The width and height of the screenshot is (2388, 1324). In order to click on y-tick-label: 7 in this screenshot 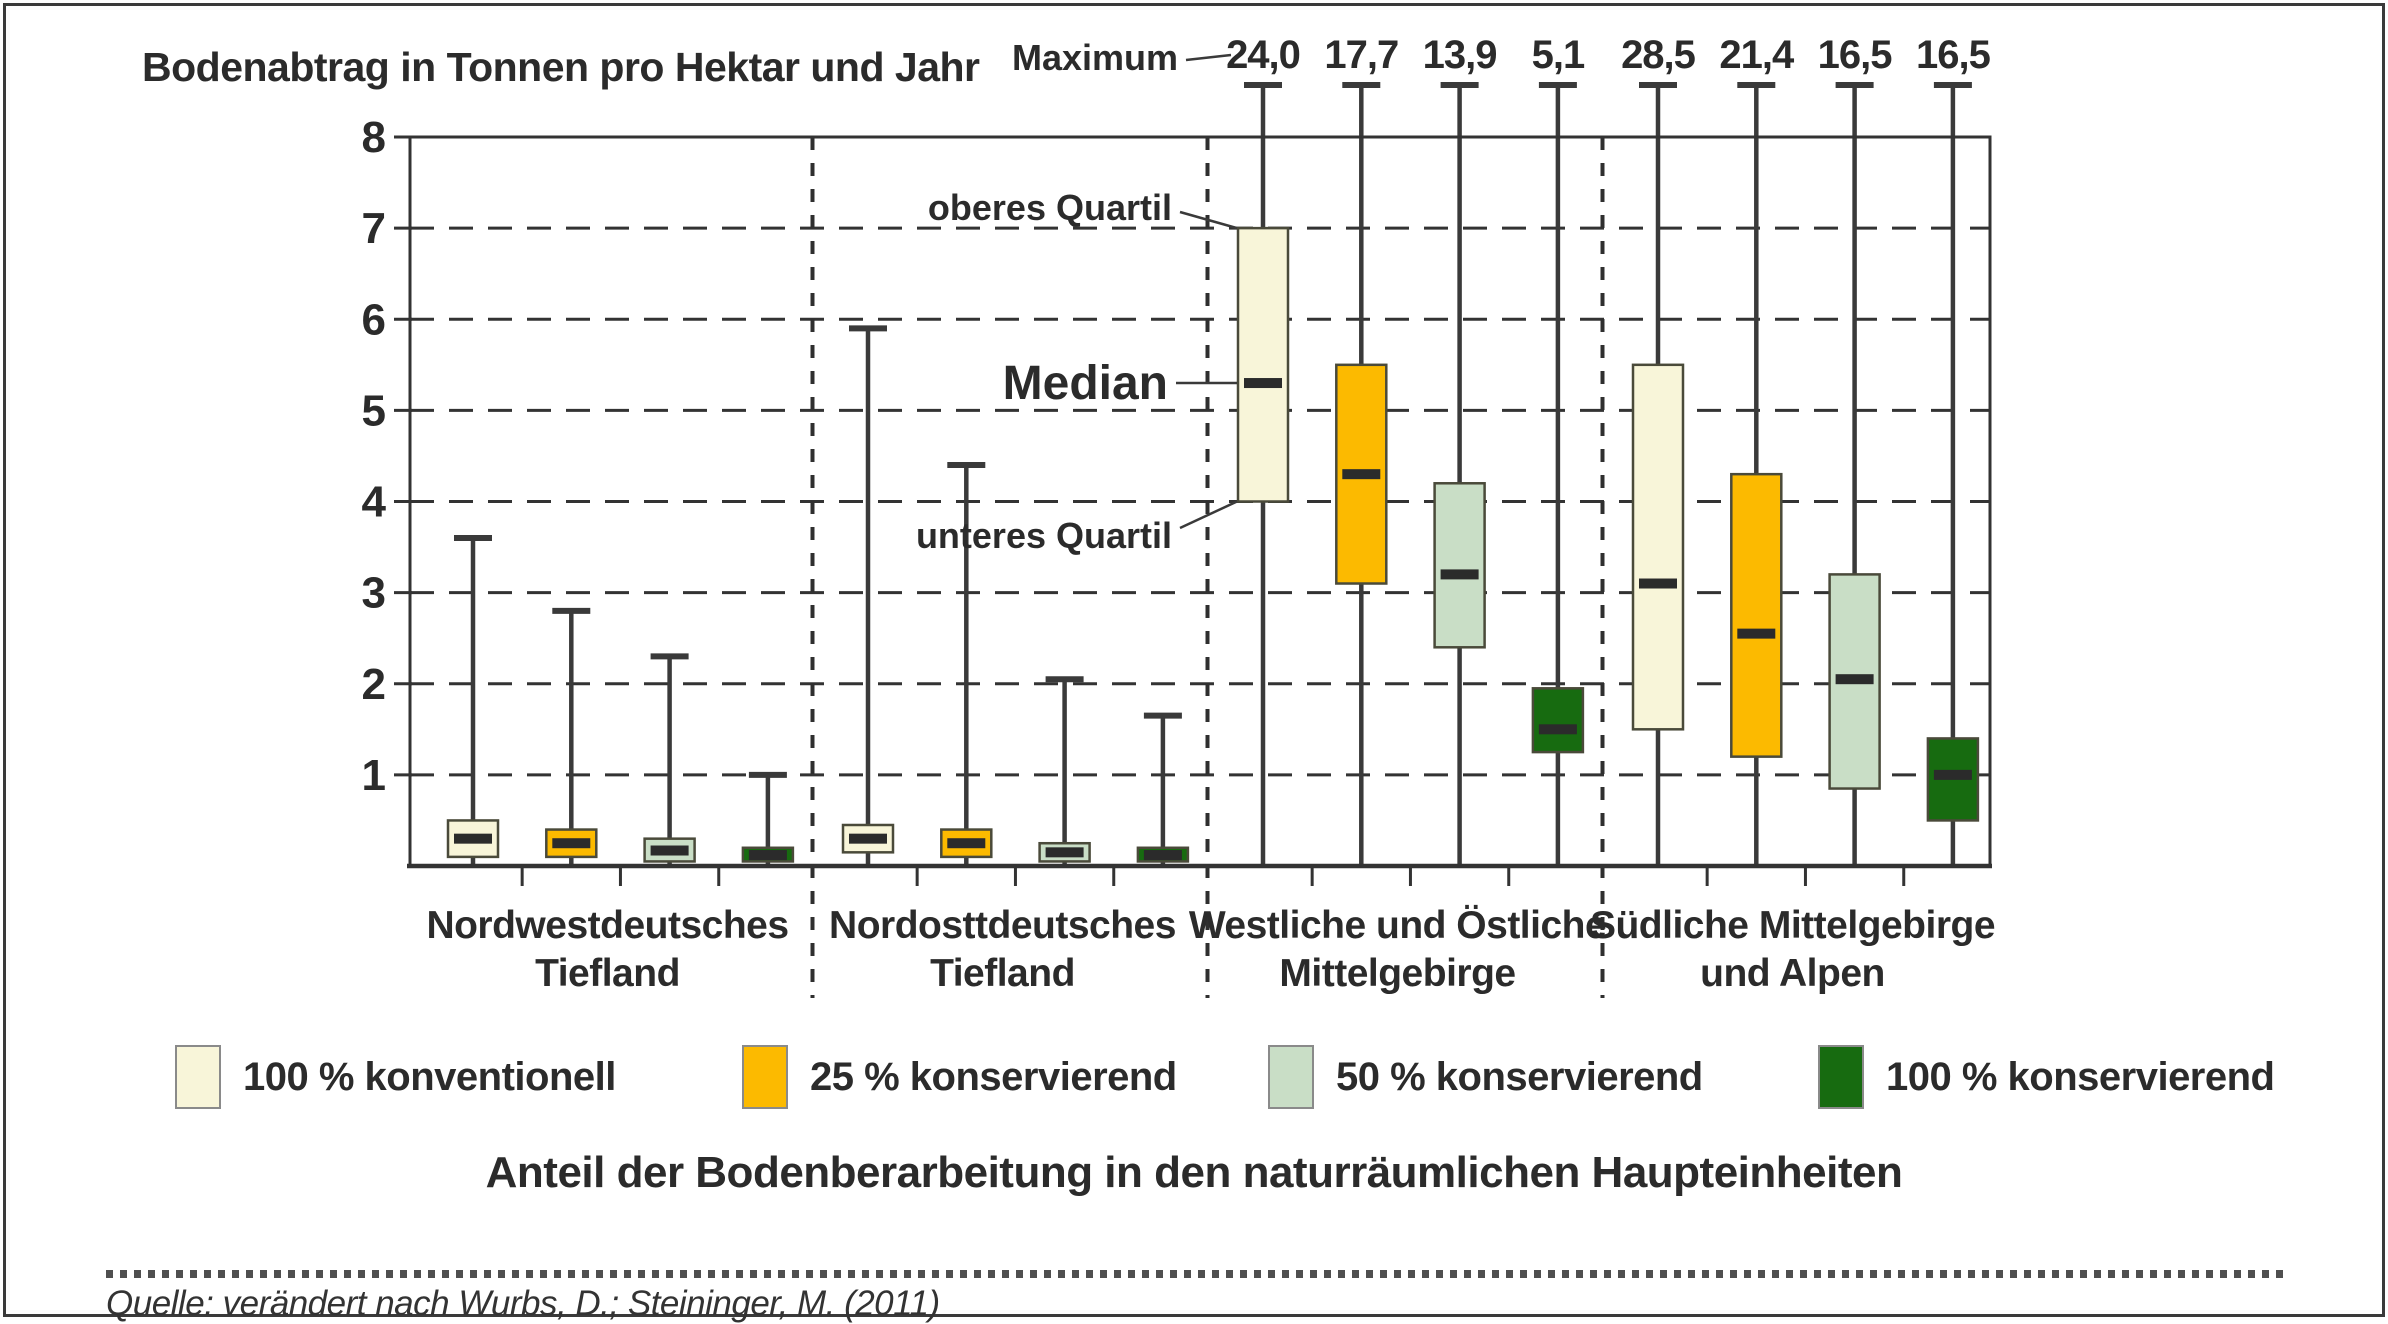, I will do `click(374, 228)`.